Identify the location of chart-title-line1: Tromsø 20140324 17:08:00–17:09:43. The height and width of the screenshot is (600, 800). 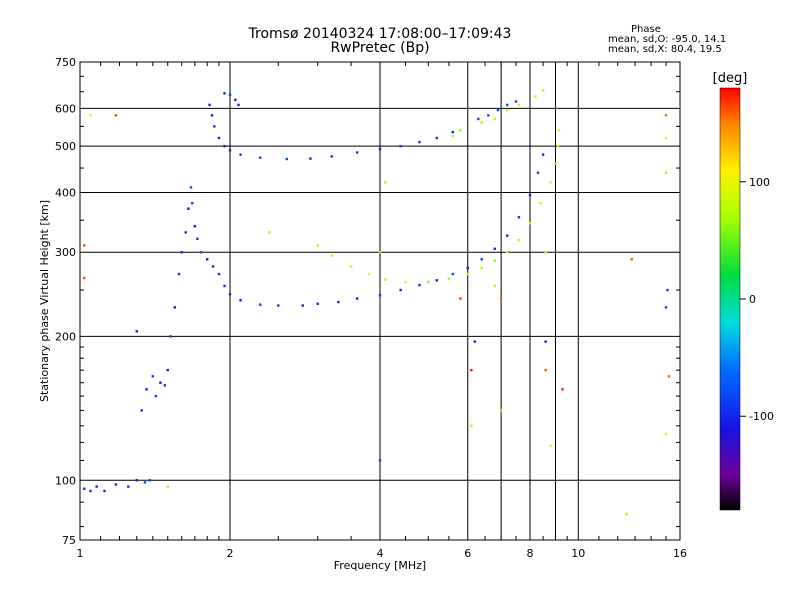
(380, 34).